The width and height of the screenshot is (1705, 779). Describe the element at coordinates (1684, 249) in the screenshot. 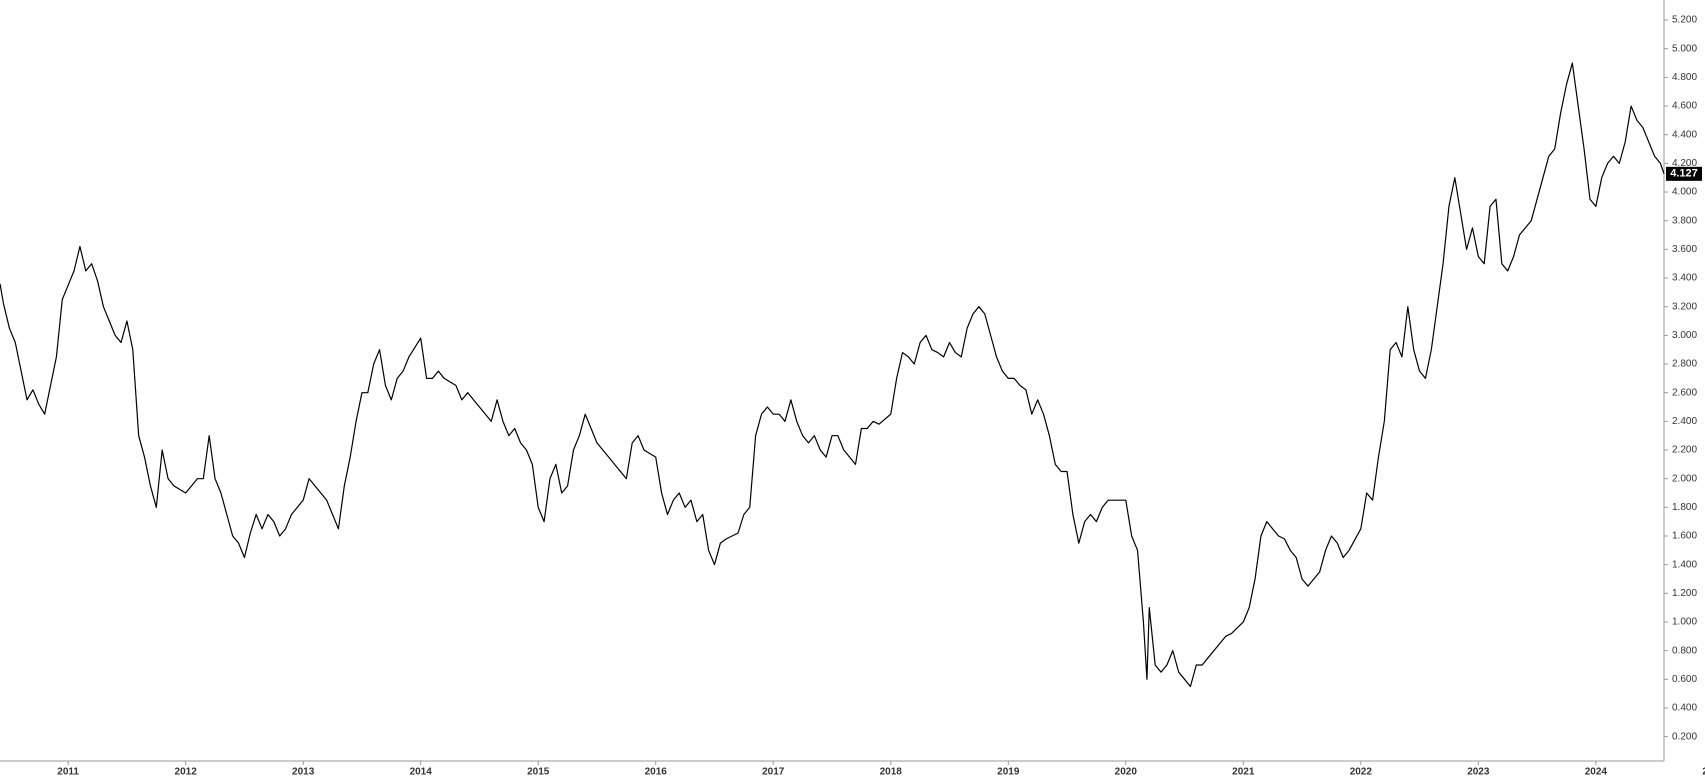

I see `y-tick-label: 3.600` at that location.